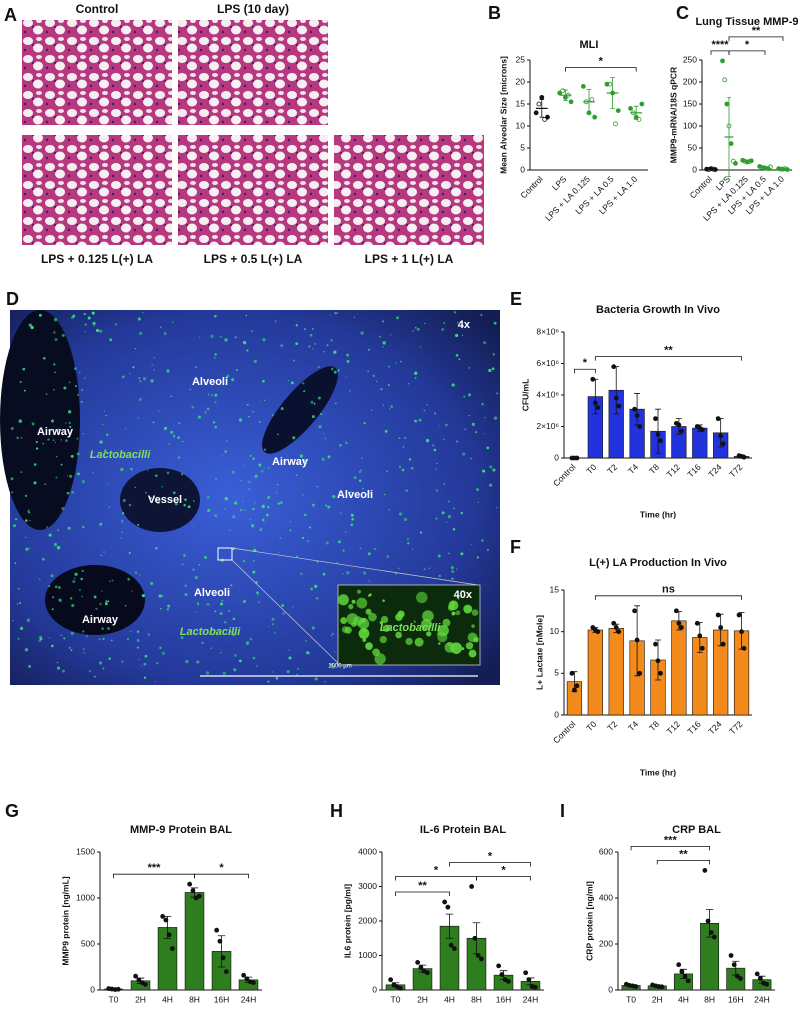 The image size is (800, 1009). I want to click on x-tick-label: 2H, so click(140, 999).